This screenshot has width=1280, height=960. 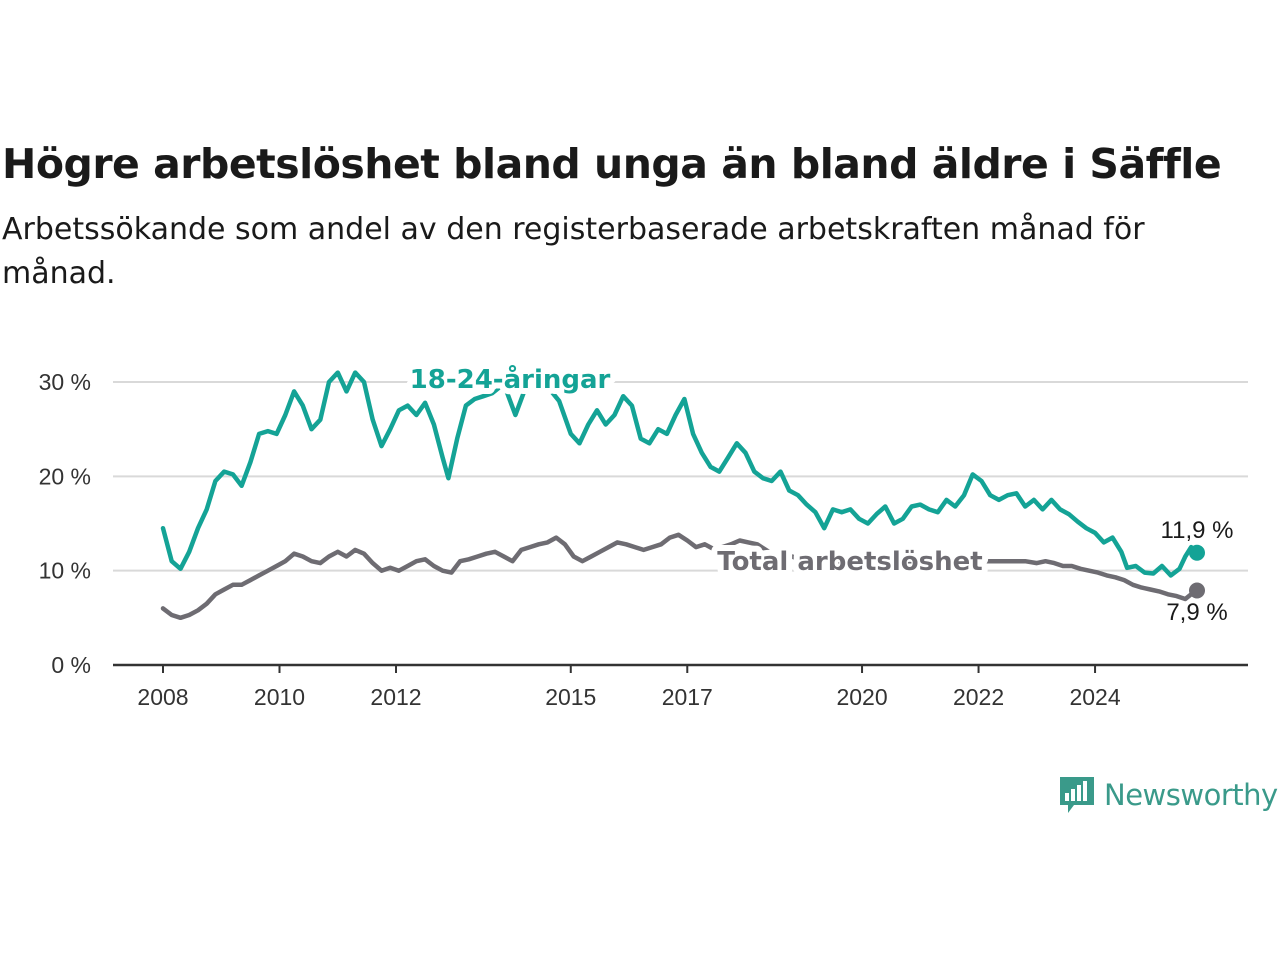 What do you see at coordinates (65, 571) in the screenshot?
I see `y-tick-label: 10 %` at bounding box center [65, 571].